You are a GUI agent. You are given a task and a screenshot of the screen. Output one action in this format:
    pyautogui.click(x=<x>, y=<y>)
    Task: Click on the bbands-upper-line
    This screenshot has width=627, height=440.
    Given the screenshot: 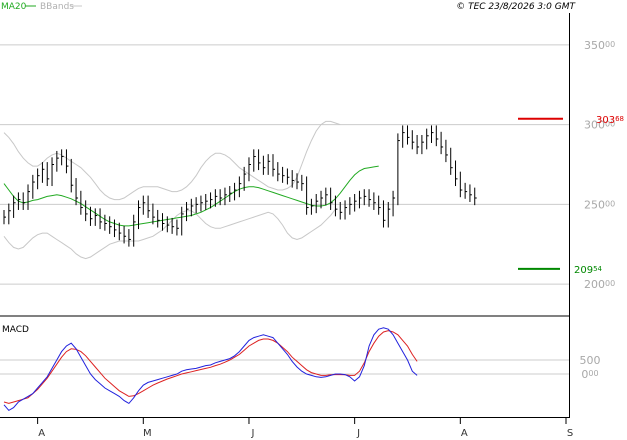 What is the action you would take?
    pyautogui.click(x=172, y=160)
    